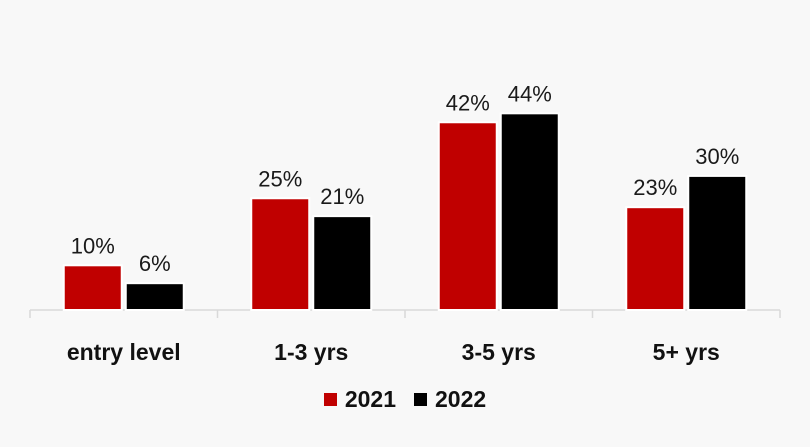  Describe the element at coordinates (717, 156) in the screenshot. I see `data-label-2022-3: 30%` at that location.